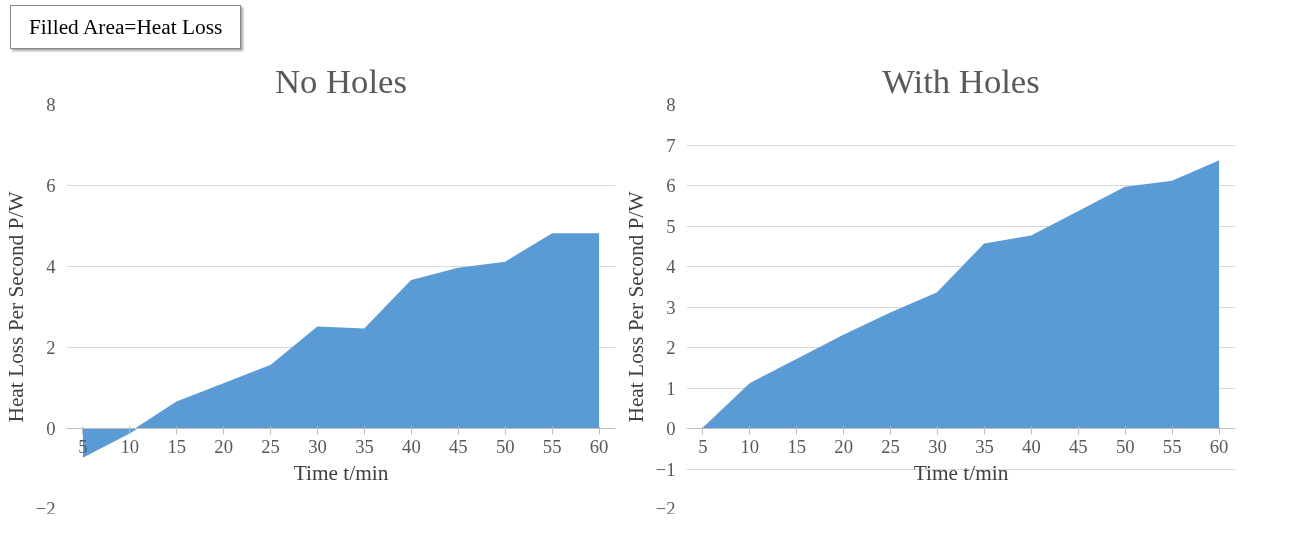  Describe the element at coordinates (671, 226) in the screenshot. I see `y-tick-label: 5` at that location.